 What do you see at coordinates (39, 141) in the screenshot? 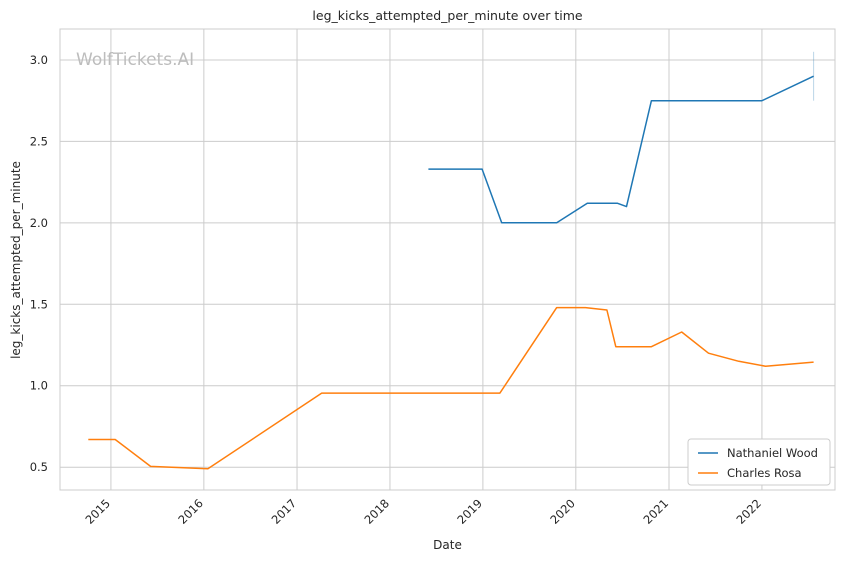
I see `y-tick-label: 2.5` at bounding box center [39, 141].